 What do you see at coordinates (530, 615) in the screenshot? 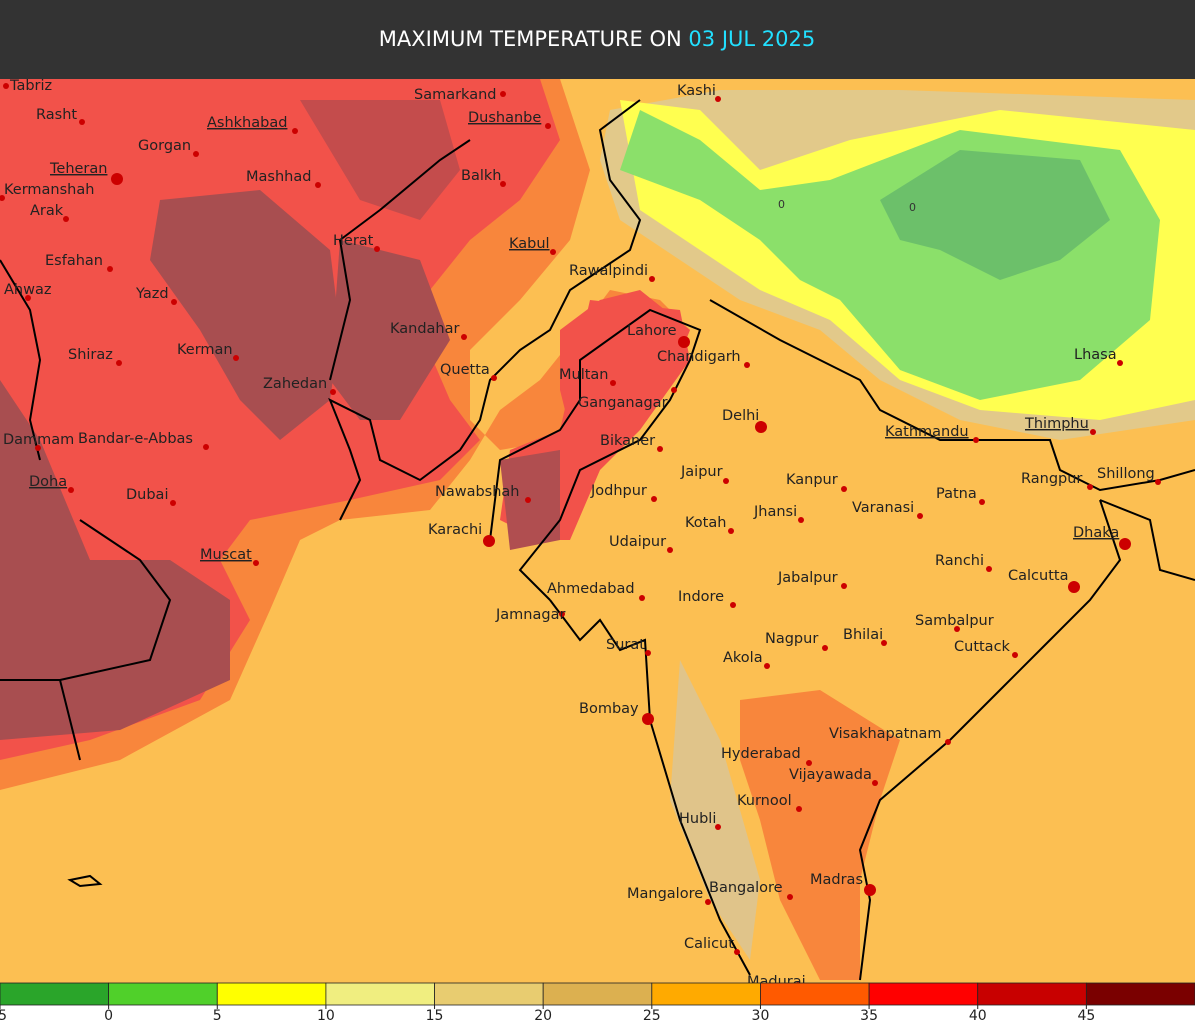
I see `city-label: Jamnagar` at bounding box center [530, 615].